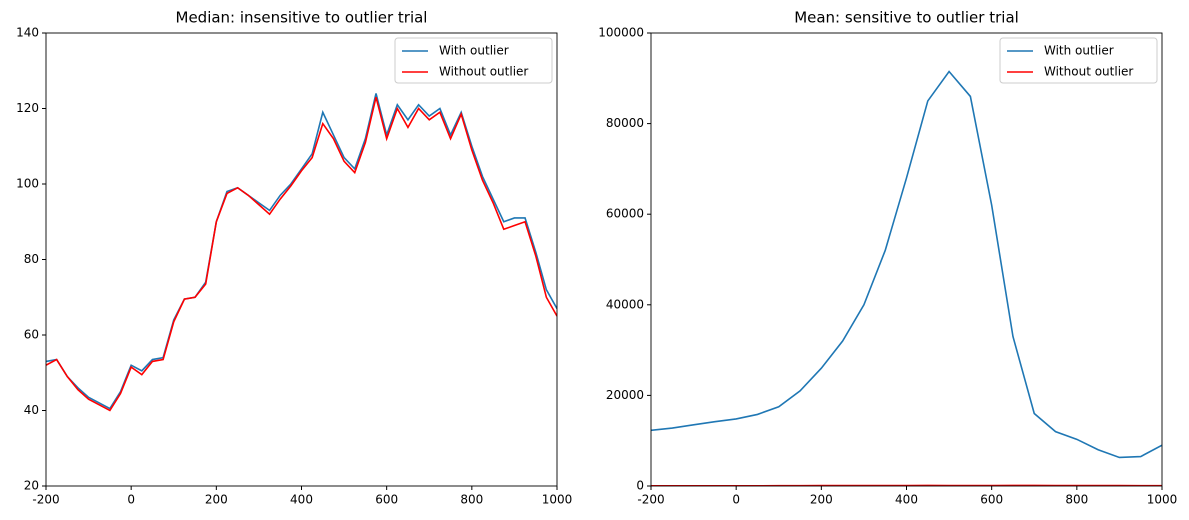  I want to click on y-tick-label: 0, so click(640, 486).